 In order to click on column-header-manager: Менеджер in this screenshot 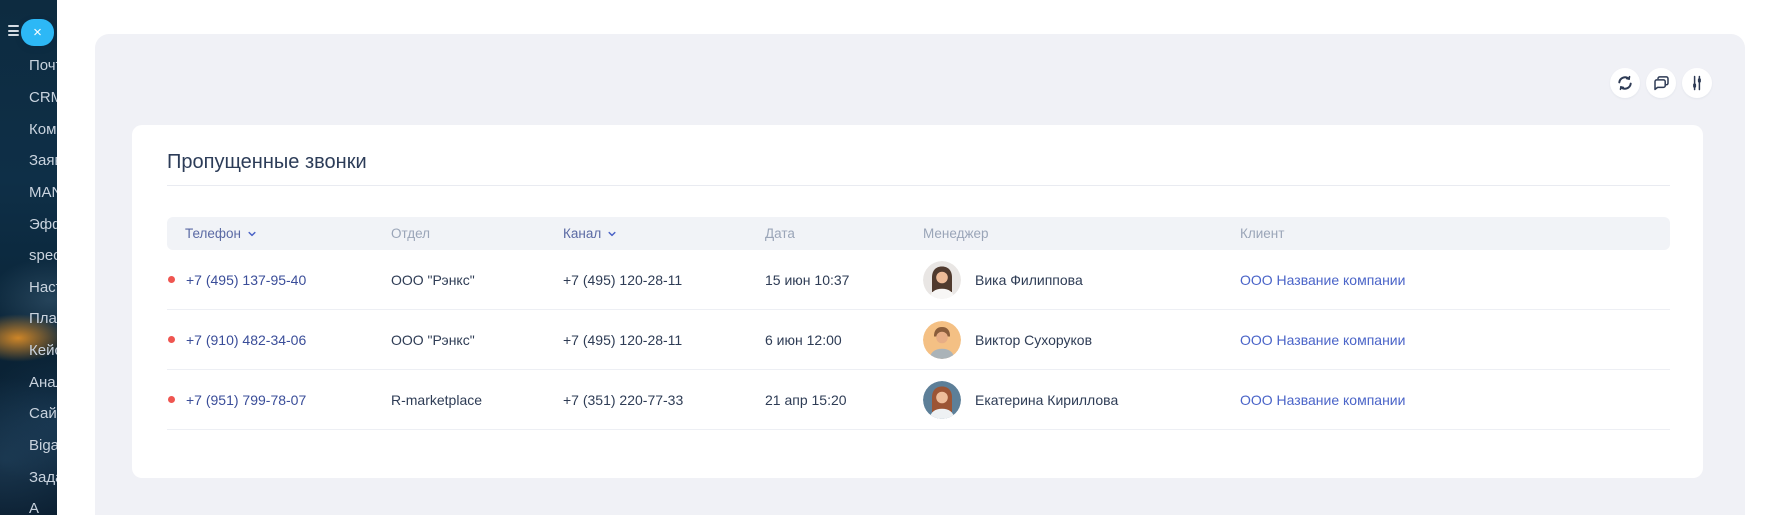, I will do `click(956, 233)`.